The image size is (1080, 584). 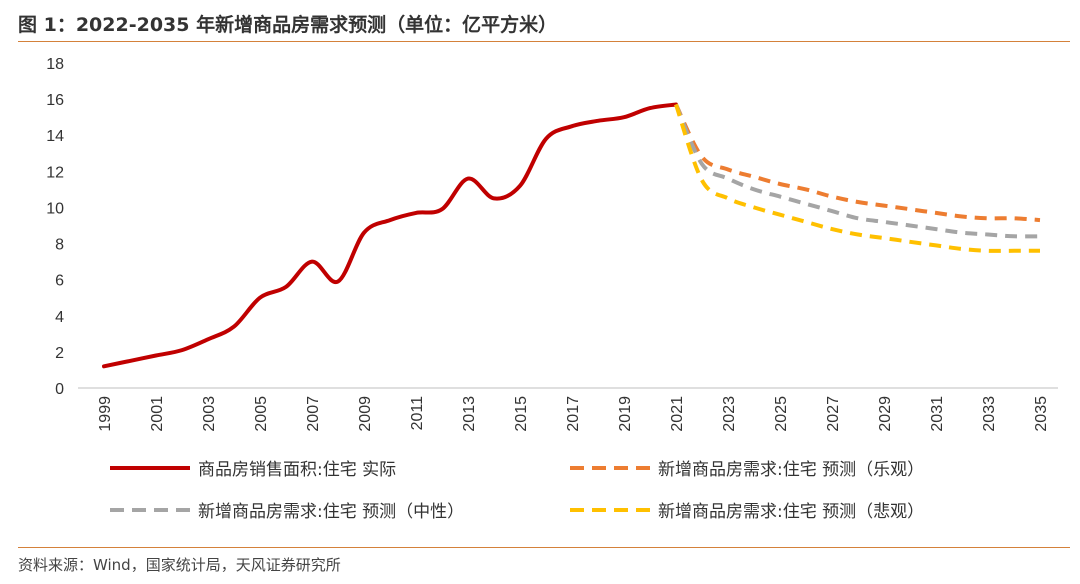 I want to click on y-tick-label: 14, so click(x=55, y=136).